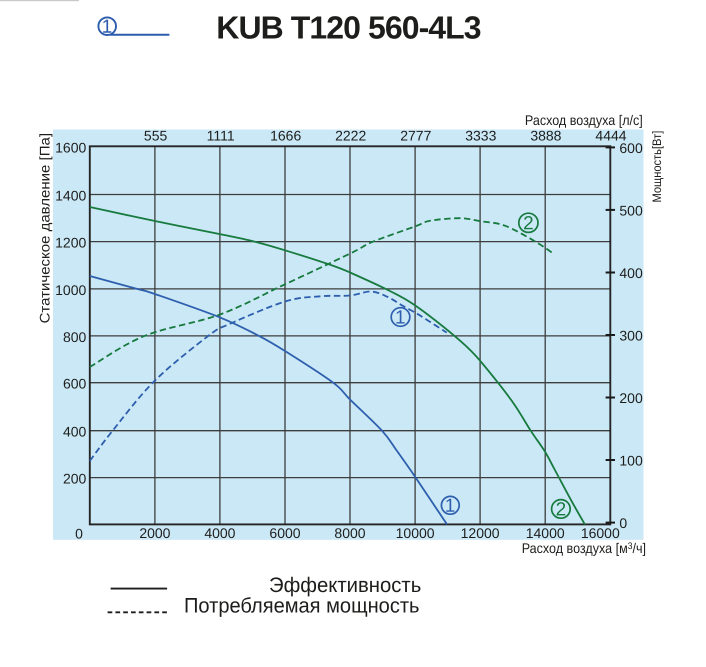 The image size is (706, 667). Describe the element at coordinates (44, 228) in the screenshot. I see `svg-text: Статическое давление [Па]` at that location.